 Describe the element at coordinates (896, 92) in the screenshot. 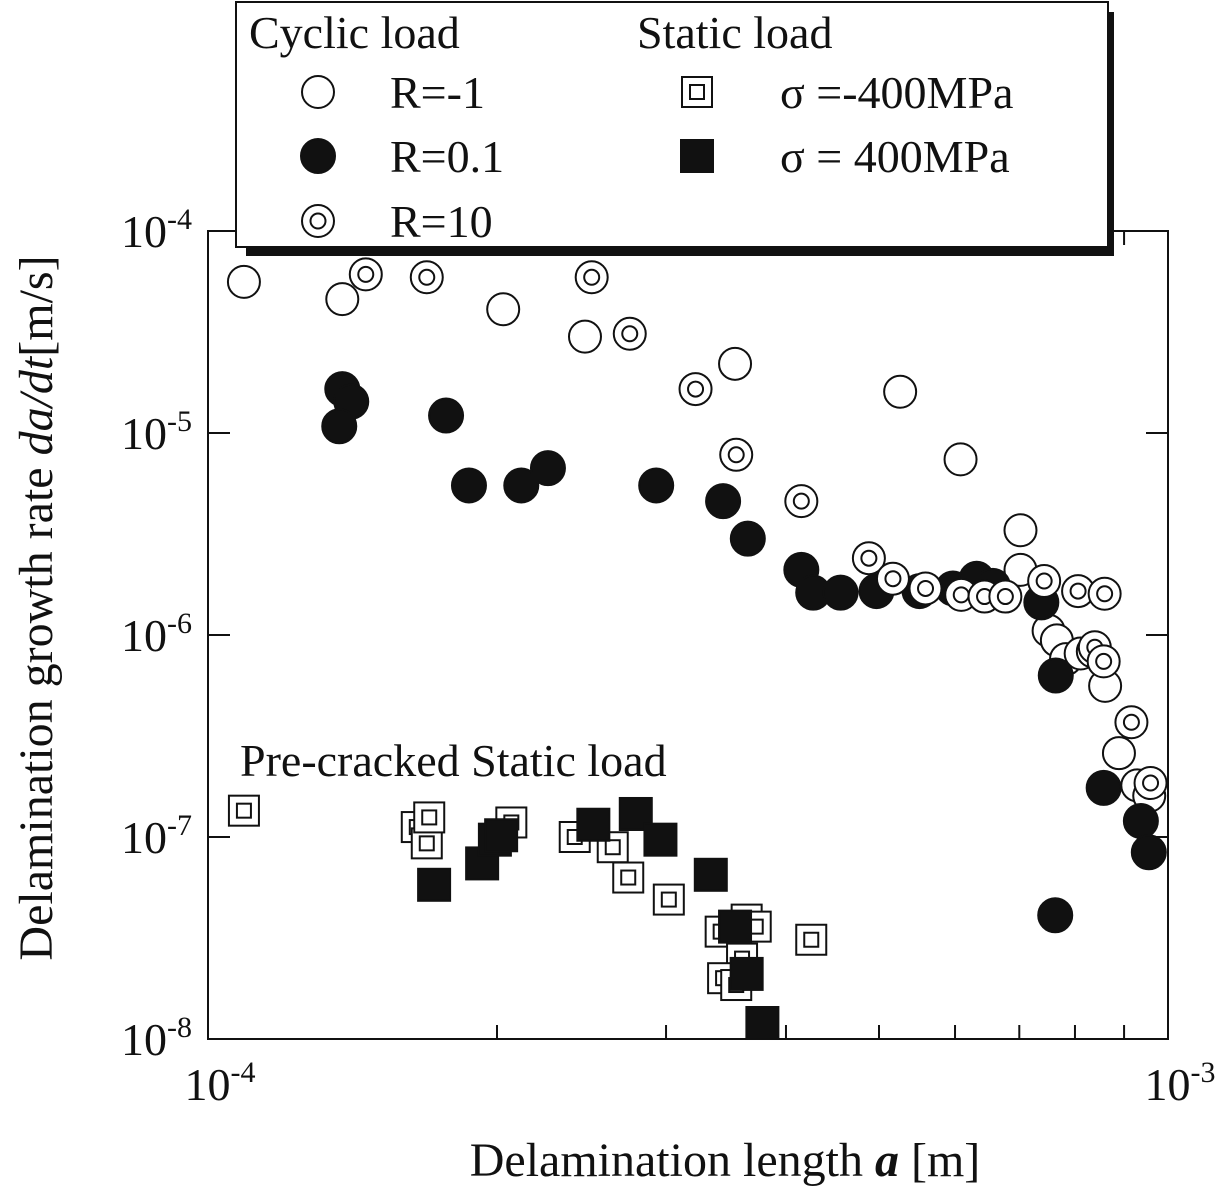

I see `legend-label: σ =-400MPa` at that location.